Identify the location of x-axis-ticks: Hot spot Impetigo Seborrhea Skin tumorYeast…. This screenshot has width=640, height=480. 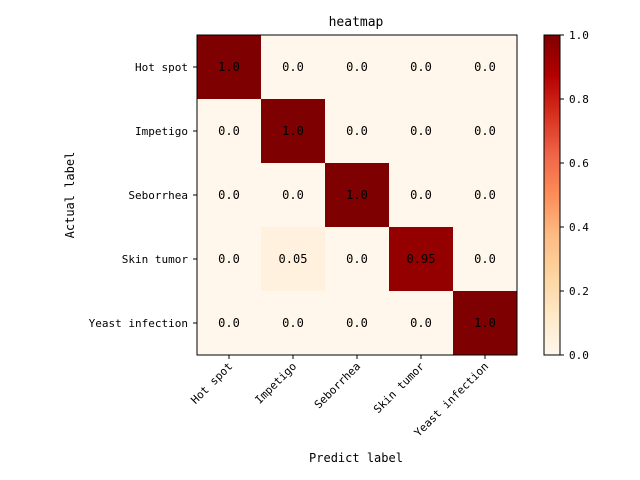
(339, 397).